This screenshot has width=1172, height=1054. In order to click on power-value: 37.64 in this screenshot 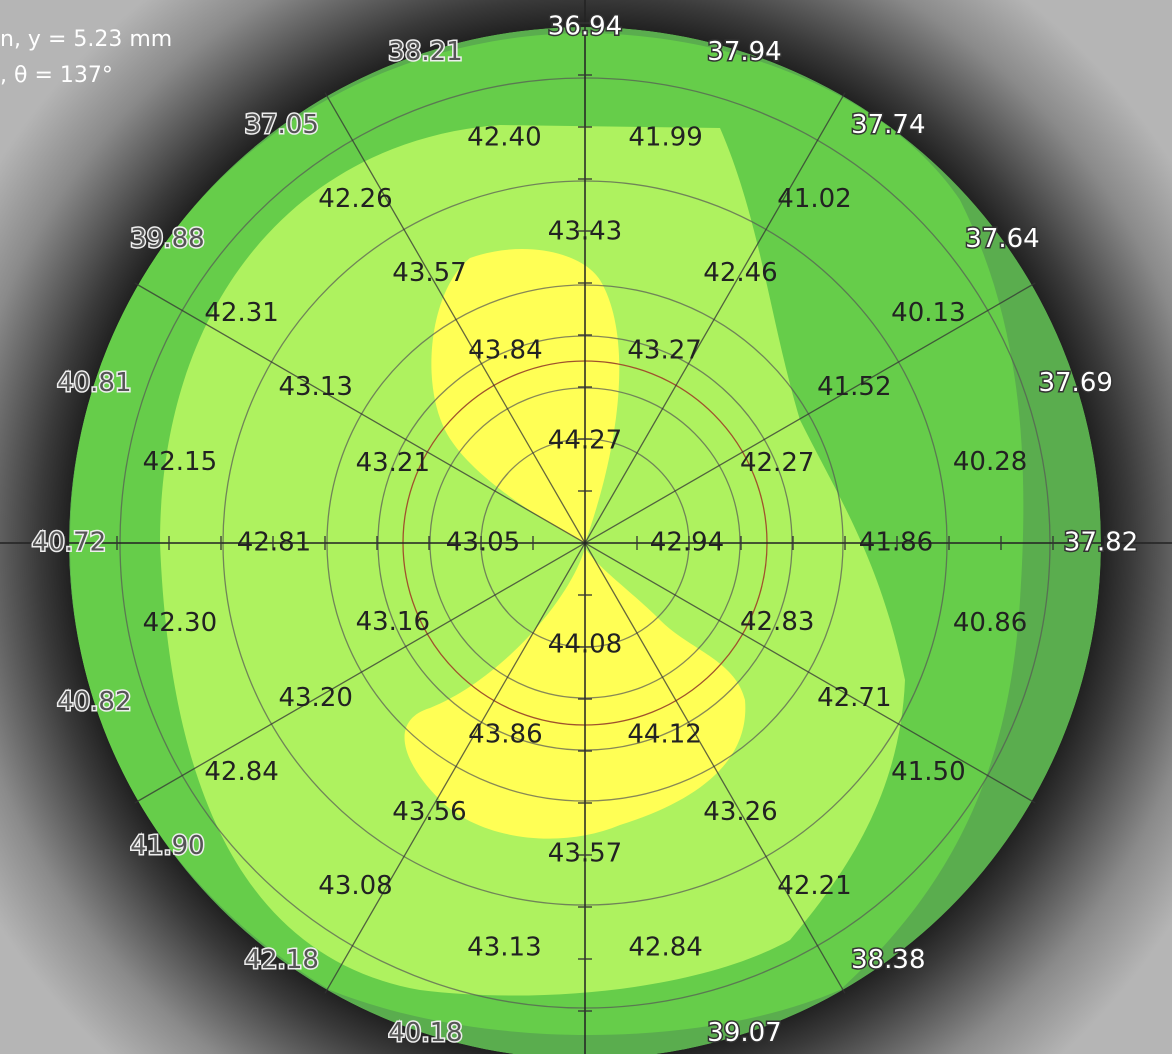, I will do `click(1002, 239)`.